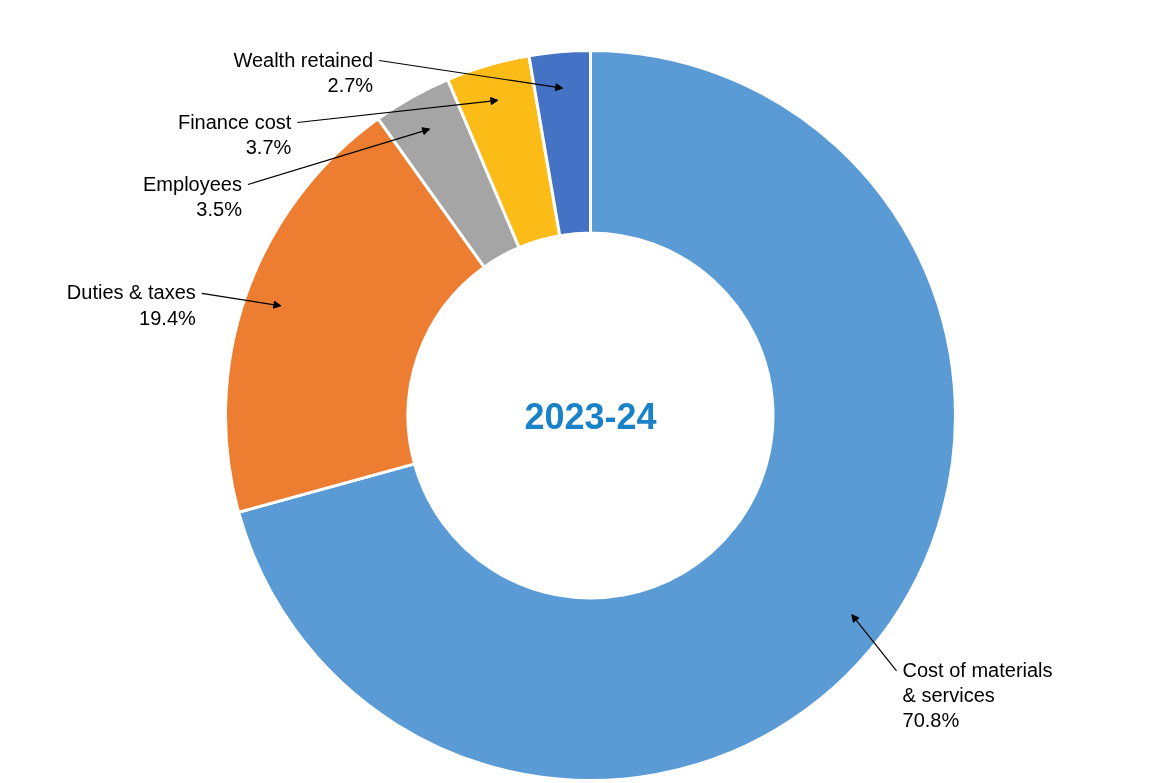 This screenshot has width=1175, height=783. What do you see at coordinates (192, 183) in the screenshot?
I see `slice-label: Employees` at bounding box center [192, 183].